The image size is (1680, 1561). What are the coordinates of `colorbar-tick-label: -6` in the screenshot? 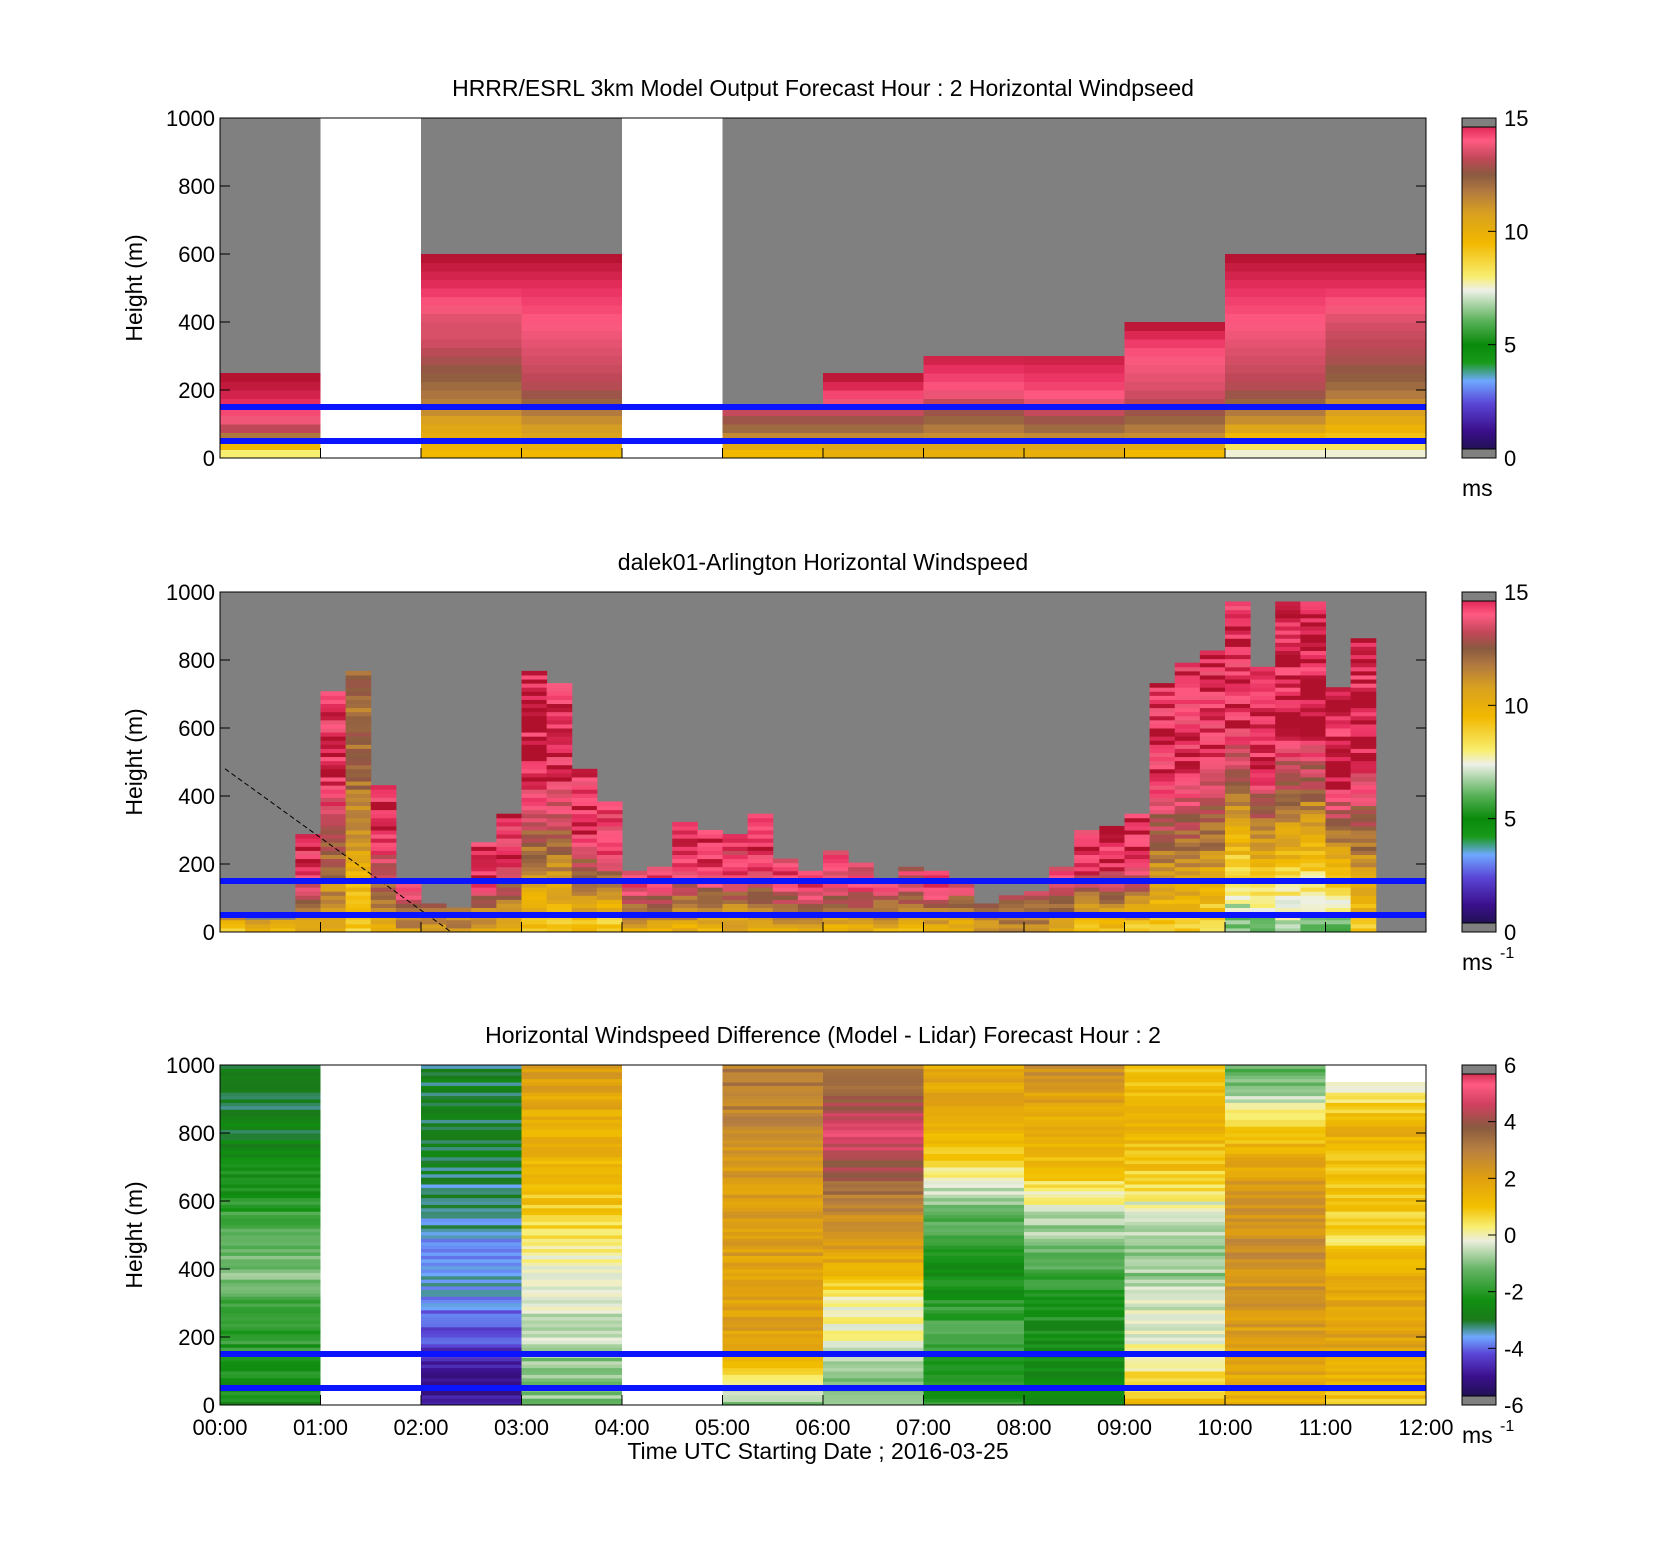 It's located at (1514, 1405).